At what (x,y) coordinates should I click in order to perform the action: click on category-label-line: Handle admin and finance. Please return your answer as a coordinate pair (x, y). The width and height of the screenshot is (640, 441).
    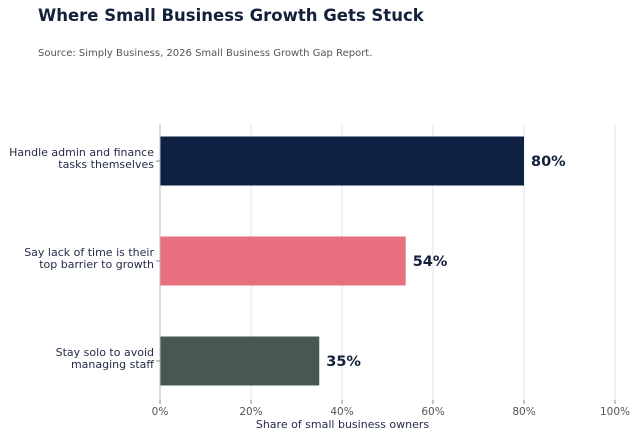
    Looking at the image, I should click on (81, 152).